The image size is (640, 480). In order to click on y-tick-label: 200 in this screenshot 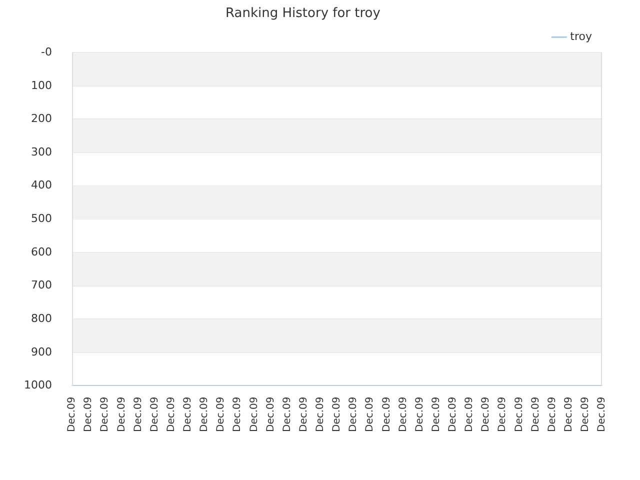, I will do `click(41, 119)`.